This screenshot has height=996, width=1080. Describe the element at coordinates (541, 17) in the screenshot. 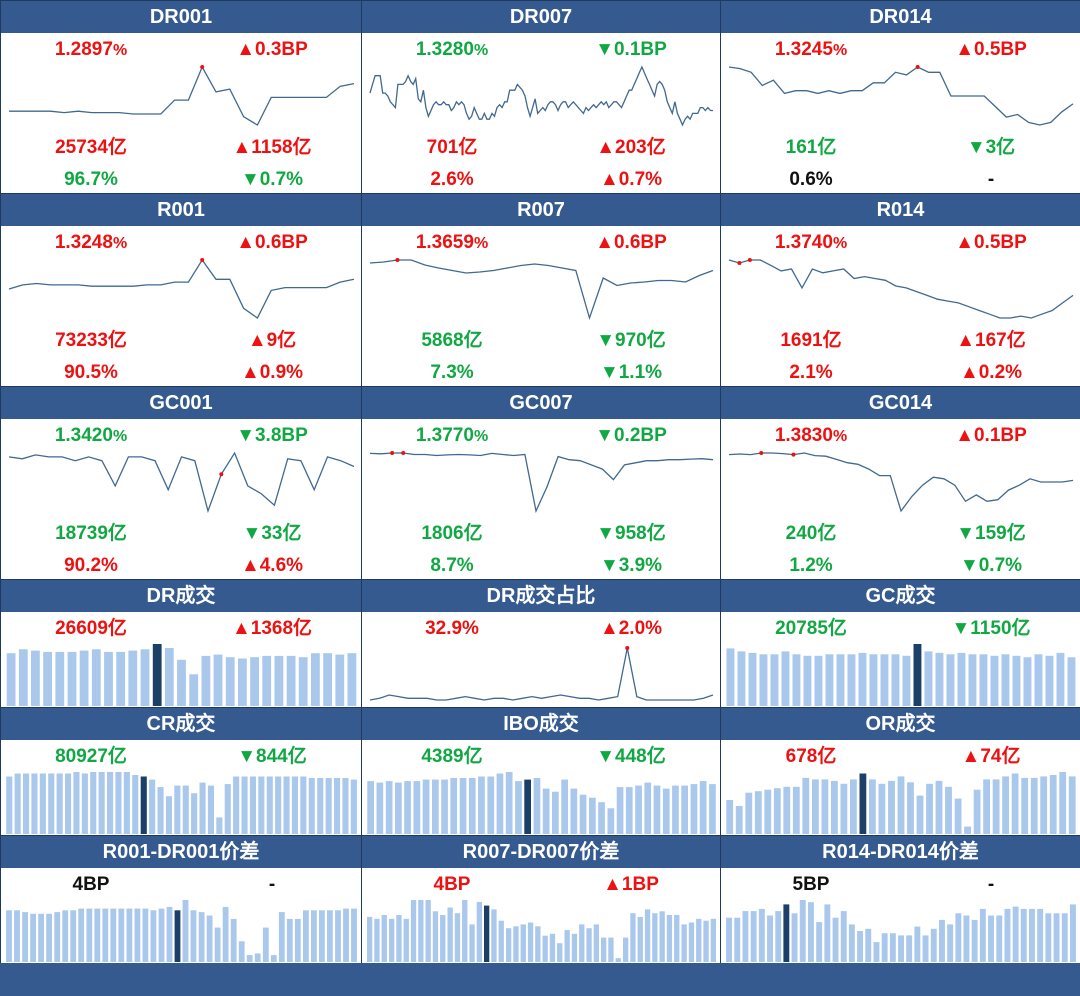

I see `panel-title: DR007` at that location.